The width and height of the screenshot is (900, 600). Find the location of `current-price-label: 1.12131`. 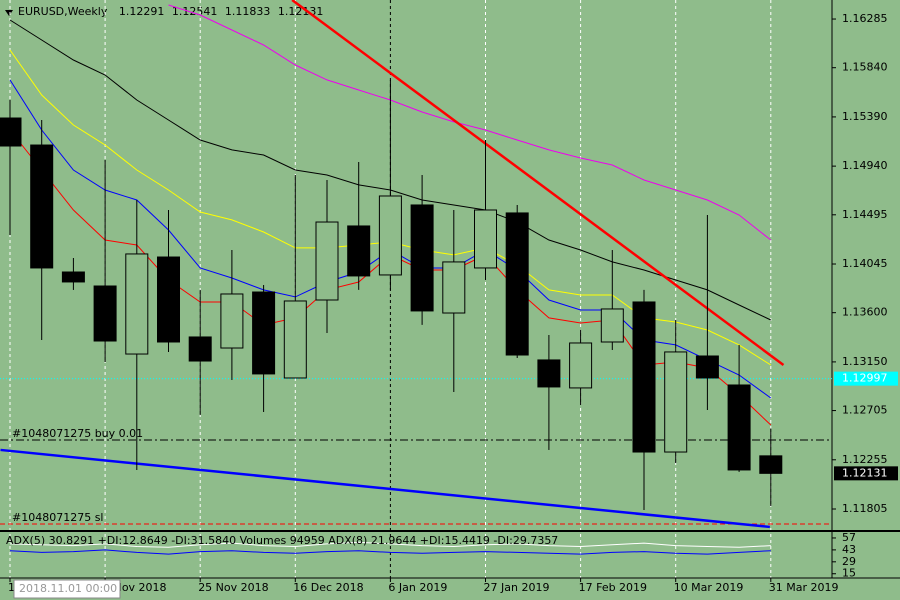

current-price-label: 1.12131 is located at coordinates (865, 472).